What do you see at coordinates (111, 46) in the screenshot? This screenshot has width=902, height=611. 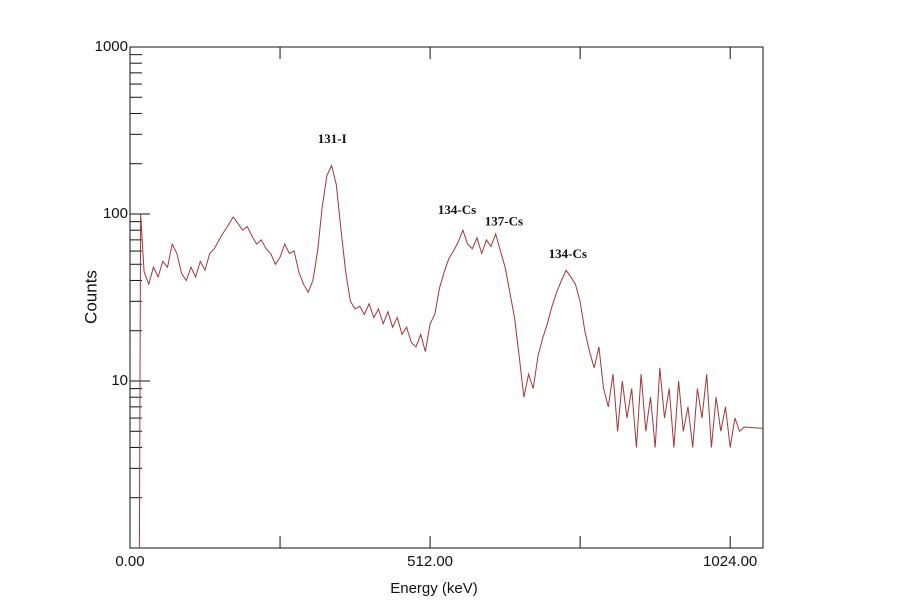 I see `y-tick-label: 1000` at bounding box center [111, 46].